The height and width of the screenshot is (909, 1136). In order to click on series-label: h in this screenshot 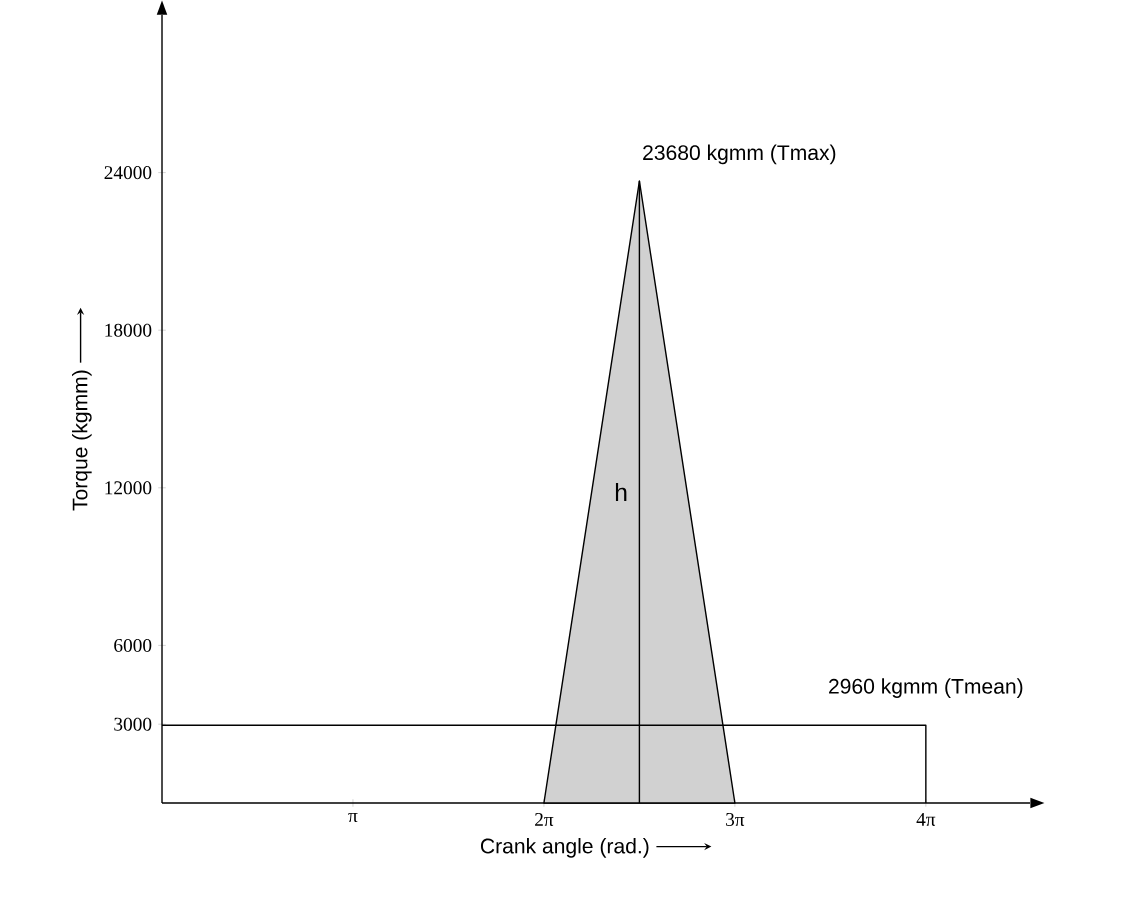, I will do `click(621, 492)`.